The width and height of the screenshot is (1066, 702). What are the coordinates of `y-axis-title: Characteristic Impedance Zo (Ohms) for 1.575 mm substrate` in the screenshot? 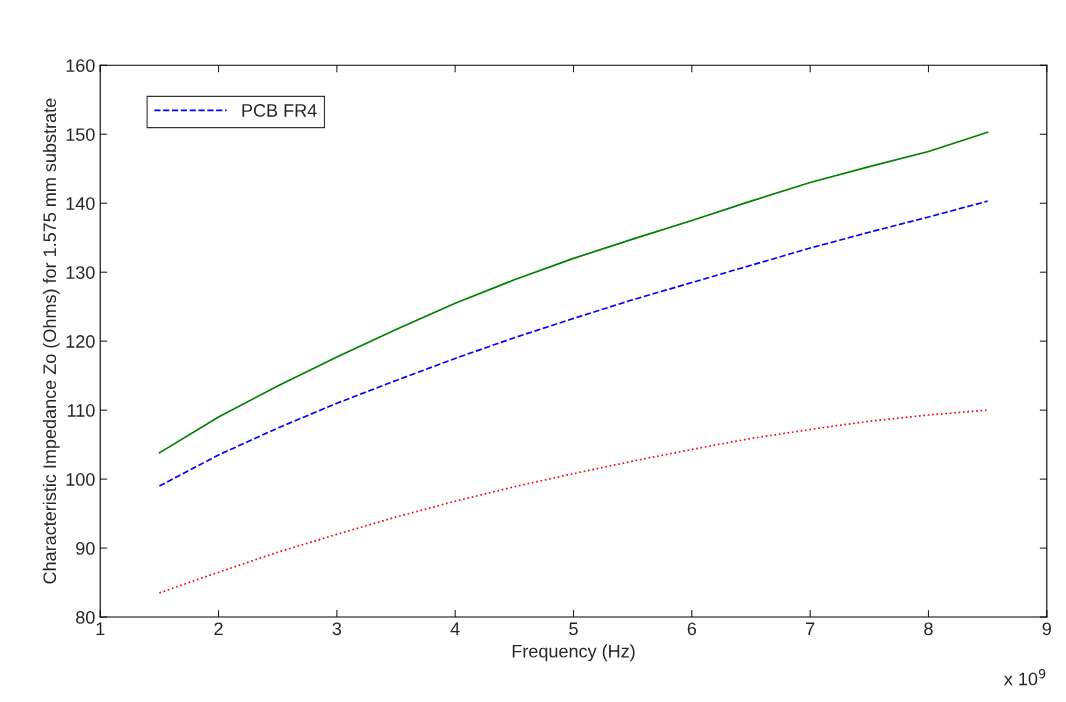 It's located at (51, 341).